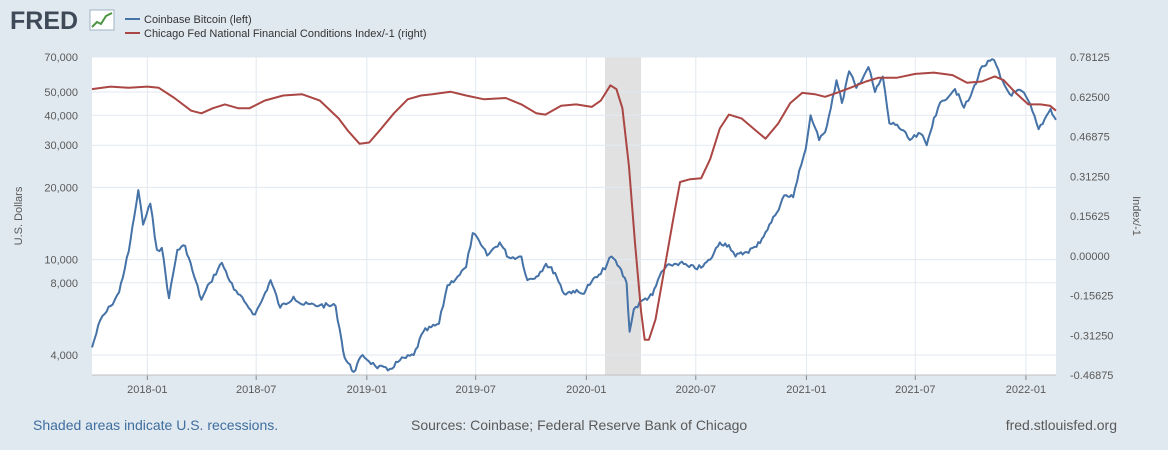 Image resolution: width=1168 pixels, height=450 pixels. Describe the element at coordinates (61, 93) in the screenshot. I see `y-left-tick-label: 50,000` at that location.